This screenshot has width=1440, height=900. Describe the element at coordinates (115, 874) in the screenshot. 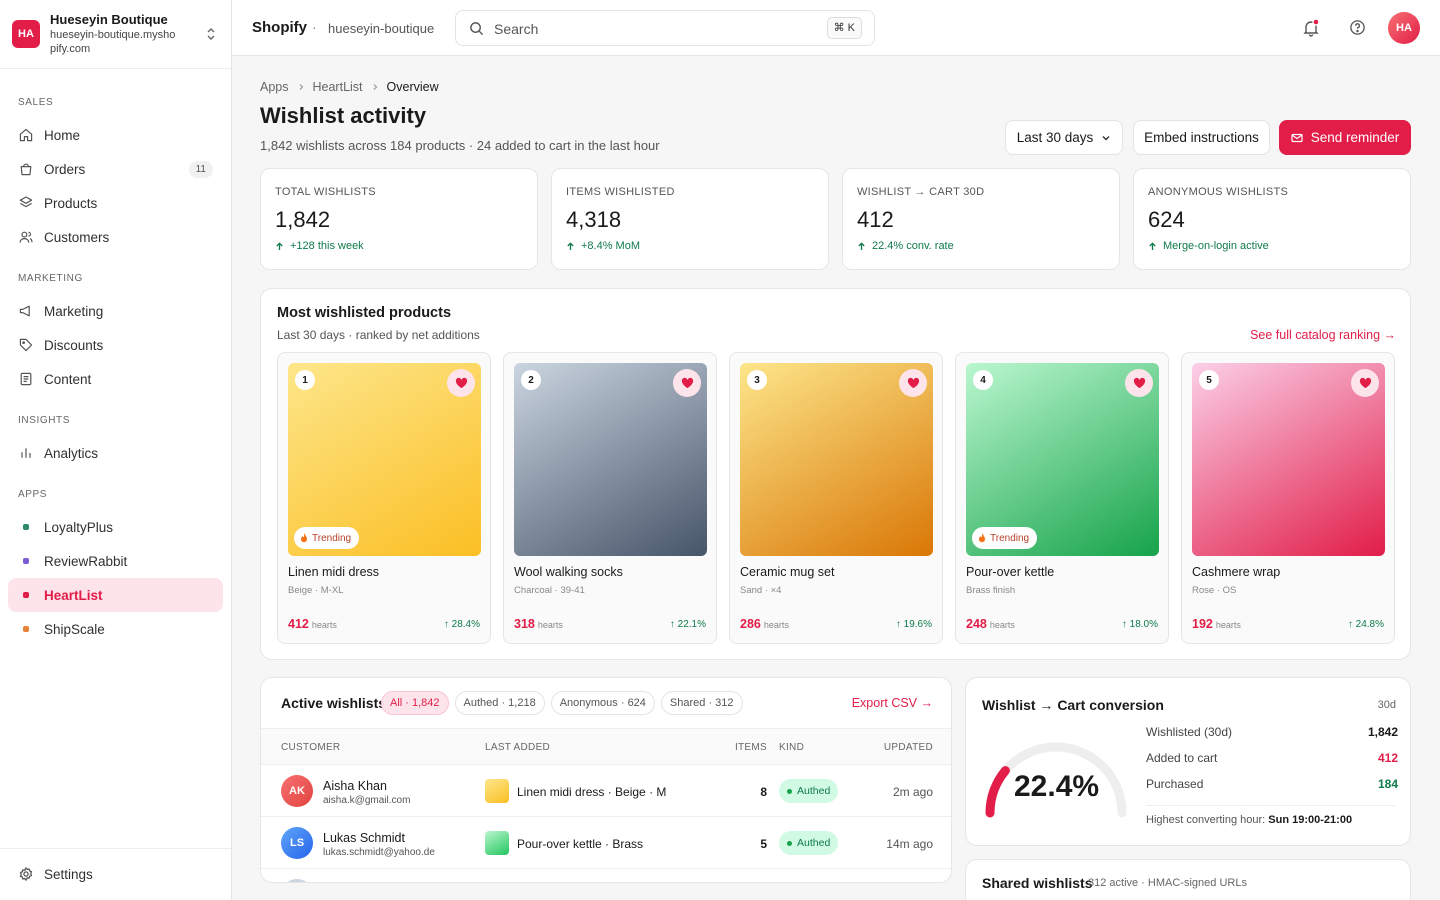

I see `settings-link: Settings` at that location.